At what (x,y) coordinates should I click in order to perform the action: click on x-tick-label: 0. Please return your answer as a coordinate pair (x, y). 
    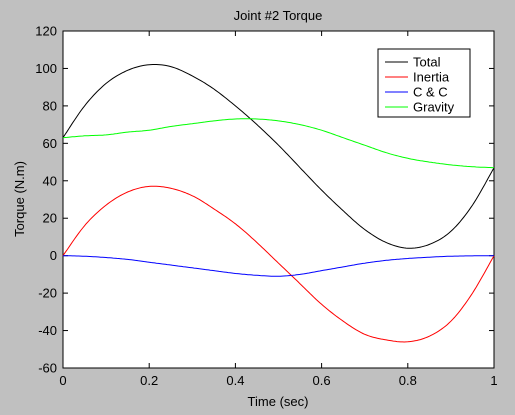
    Looking at the image, I should click on (62, 380).